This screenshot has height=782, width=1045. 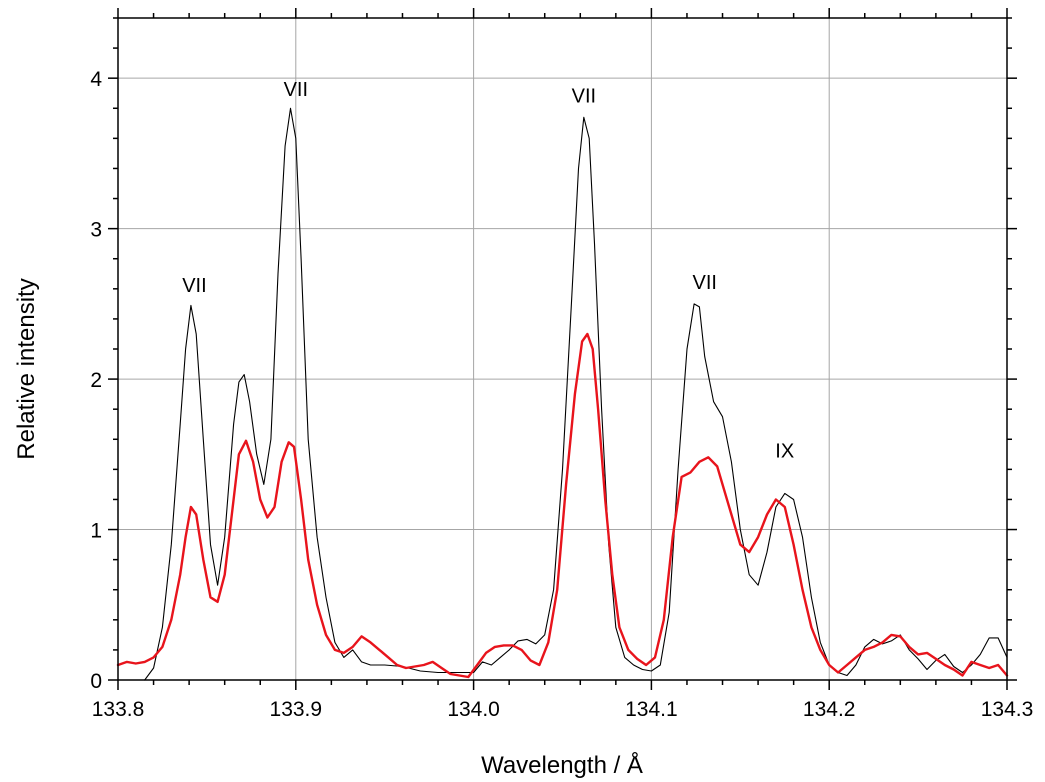 I want to click on x-tick-label: 133.8, so click(x=118, y=709).